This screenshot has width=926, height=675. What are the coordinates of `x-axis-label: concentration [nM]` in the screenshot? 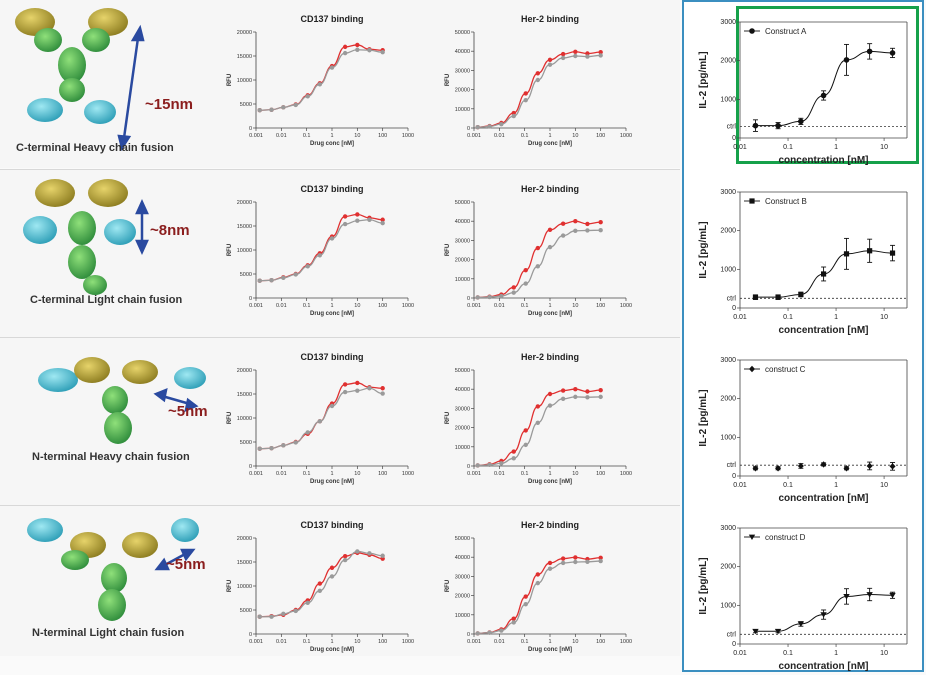 It's located at (824, 498).